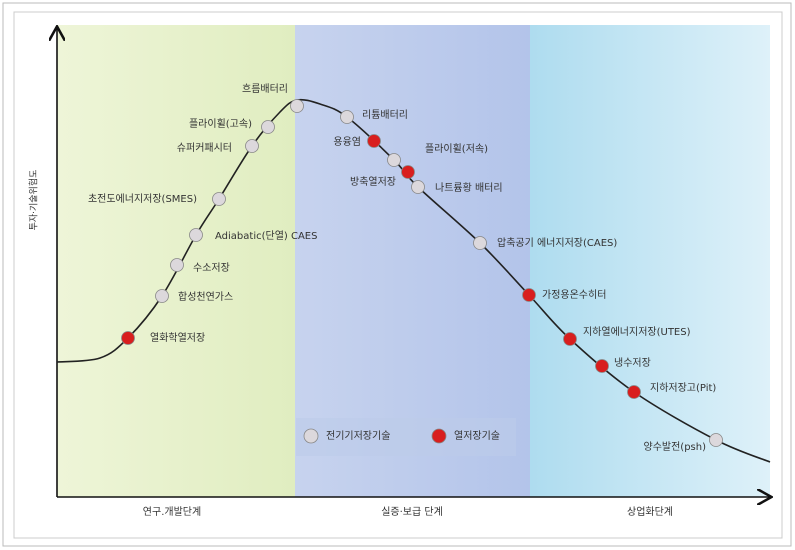  Describe the element at coordinates (412, 512) in the screenshot. I see `phase-label: 실증·보급 단계` at that location.